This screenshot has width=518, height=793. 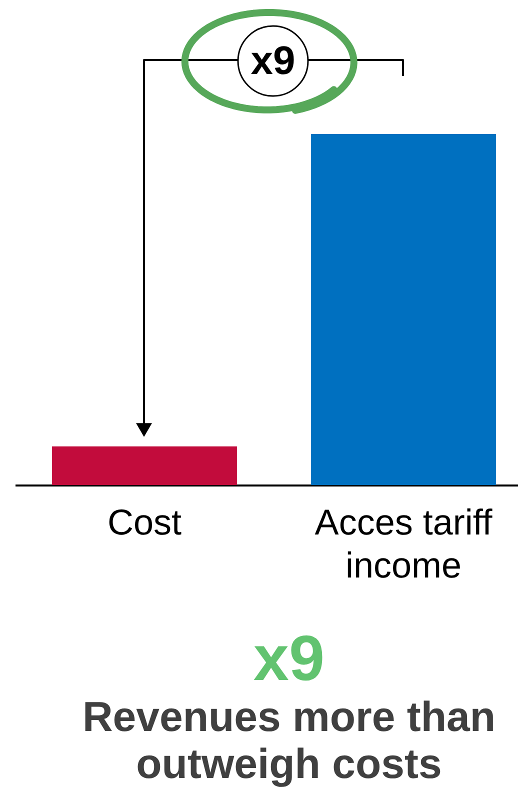 I want to click on text: Revenues more than outweigh costs, so click(x=289, y=740).